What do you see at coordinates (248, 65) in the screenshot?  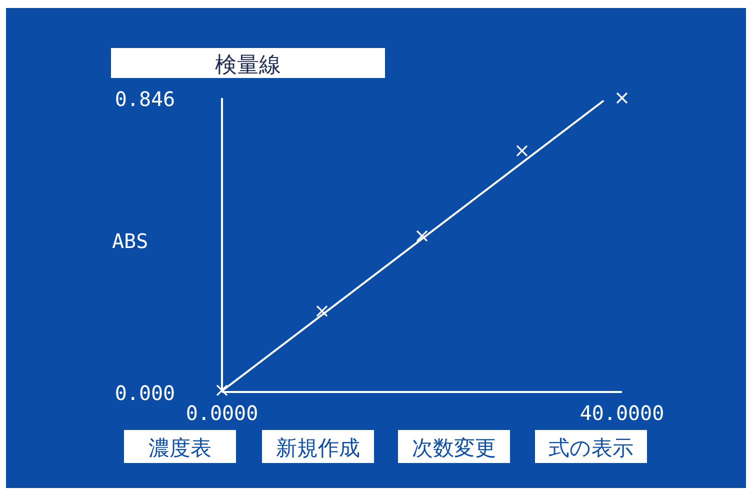 I see `chart-title: 検量線` at bounding box center [248, 65].